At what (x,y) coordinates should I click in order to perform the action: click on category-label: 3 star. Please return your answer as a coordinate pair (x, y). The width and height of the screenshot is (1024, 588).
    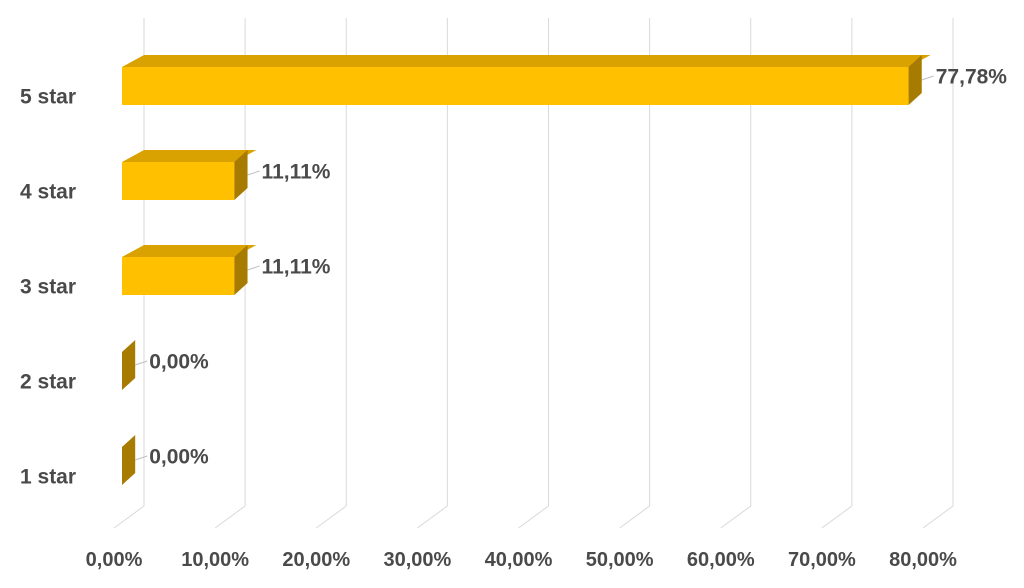
    Looking at the image, I should click on (48, 287).